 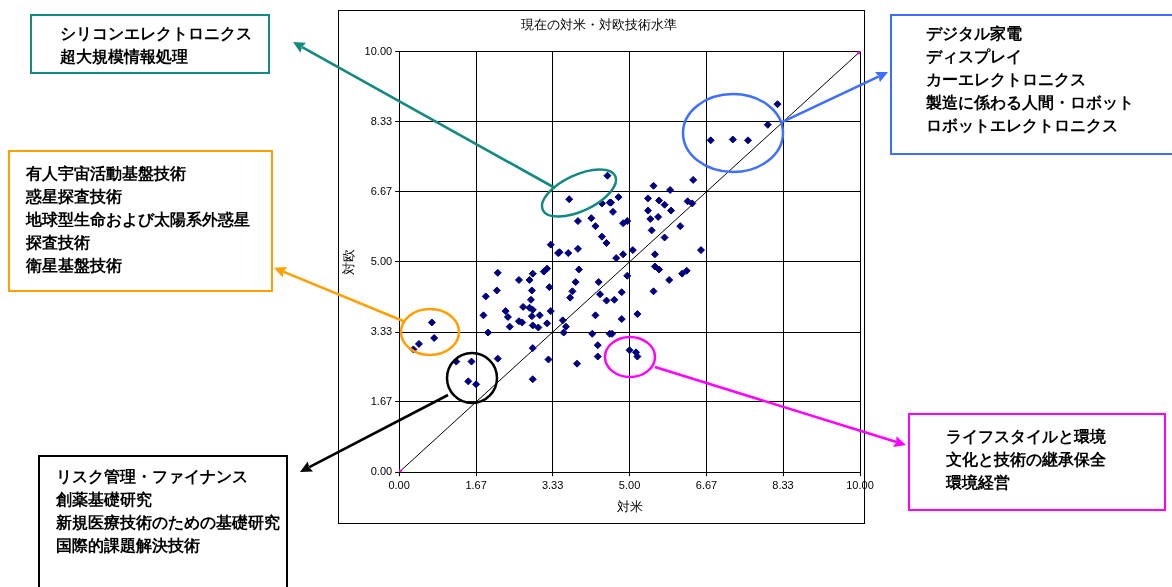 I want to click on text: シリコンエレクトロニクス, so click(x=156, y=34).